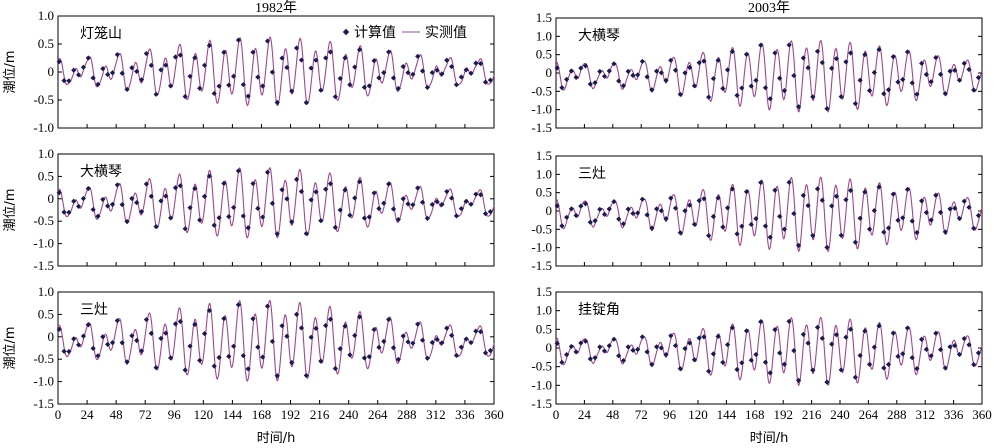 This screenshot has width=1000, height=448. Describe the element at coordinates (612, 414) in the screenshot. I see `x-tick-label: 48` at that location.